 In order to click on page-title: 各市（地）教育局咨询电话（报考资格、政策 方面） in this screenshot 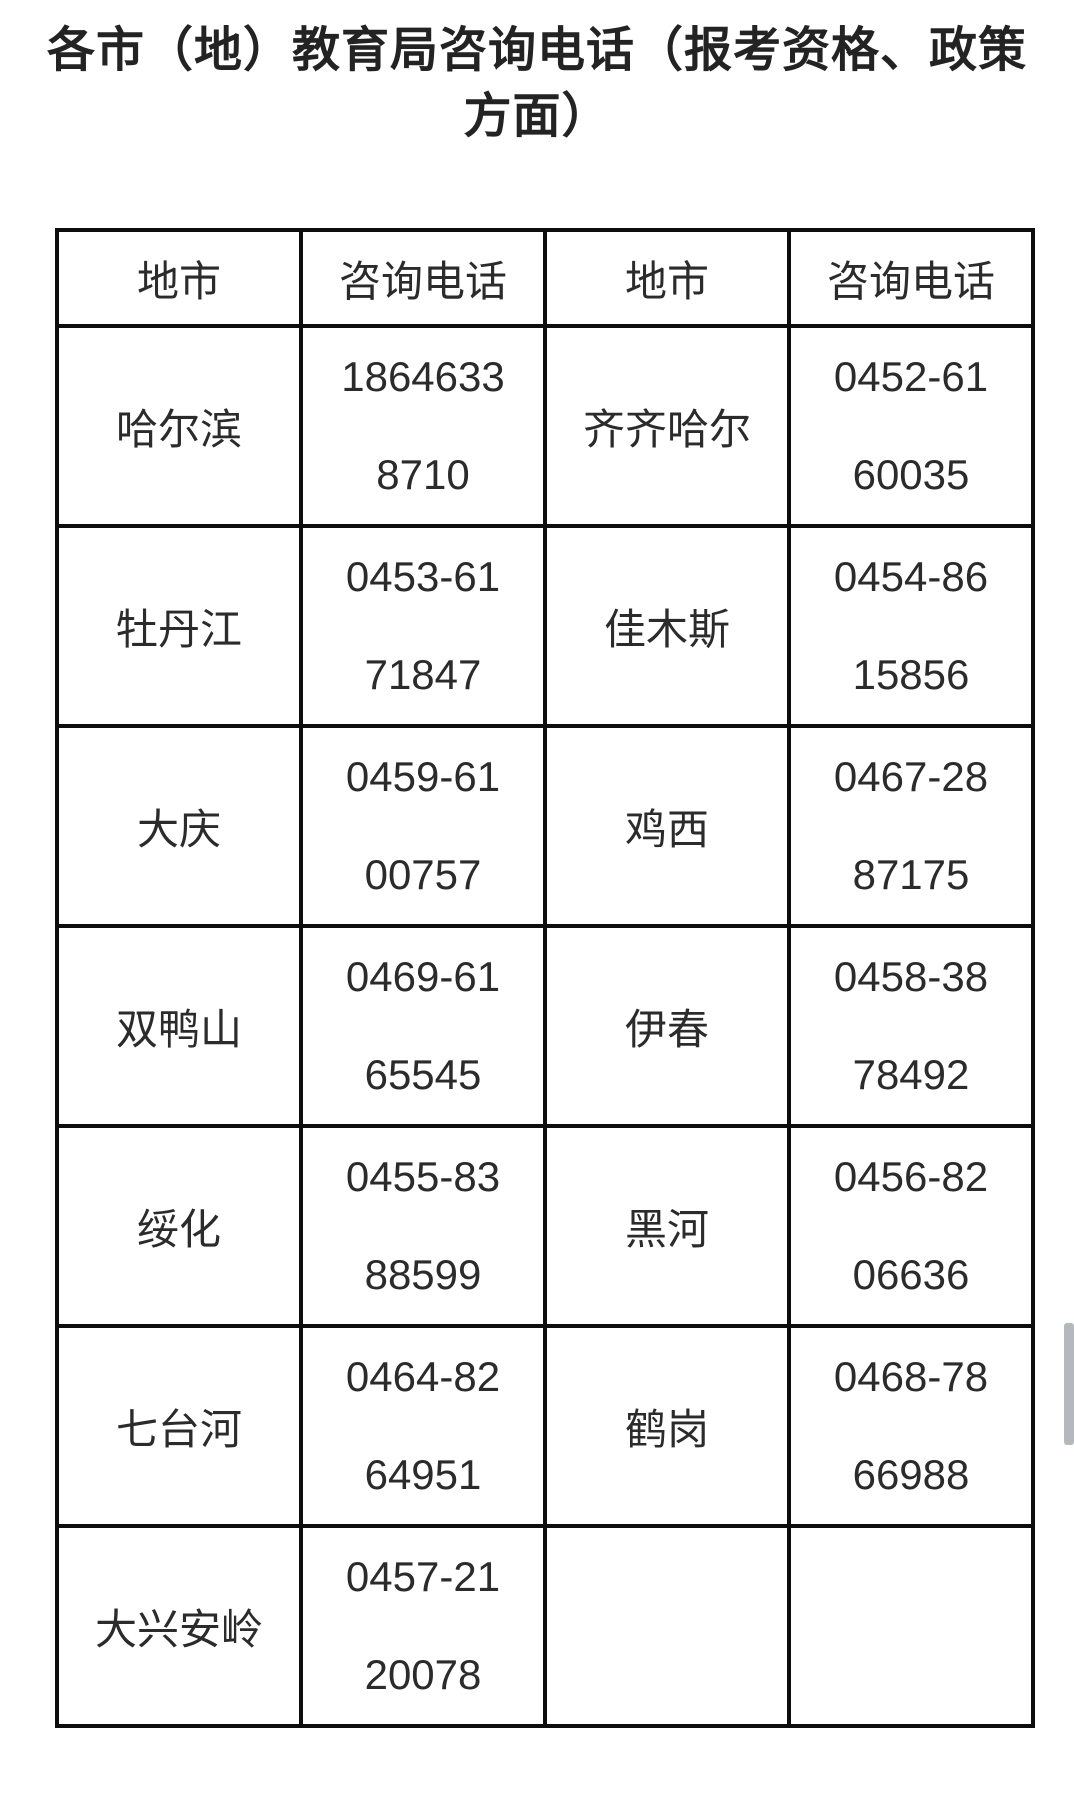, I will do `click(537, 75)`.